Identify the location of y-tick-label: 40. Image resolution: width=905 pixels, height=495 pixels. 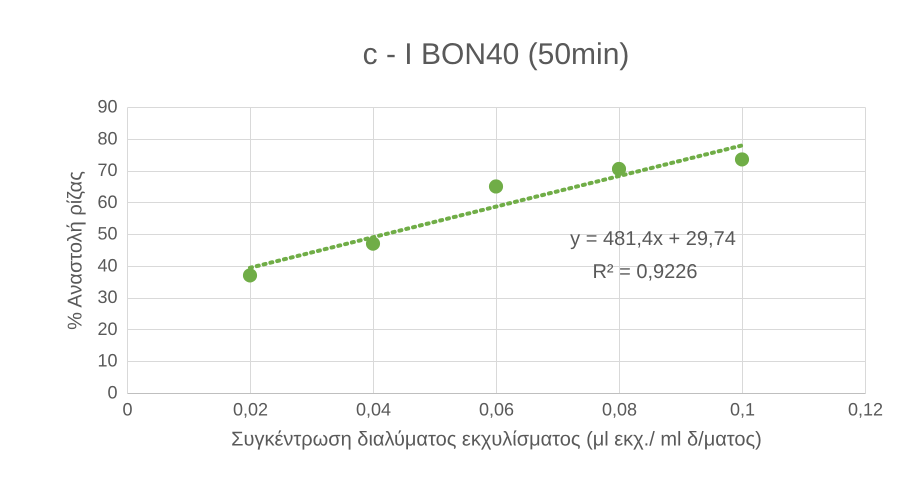
(107, 265).